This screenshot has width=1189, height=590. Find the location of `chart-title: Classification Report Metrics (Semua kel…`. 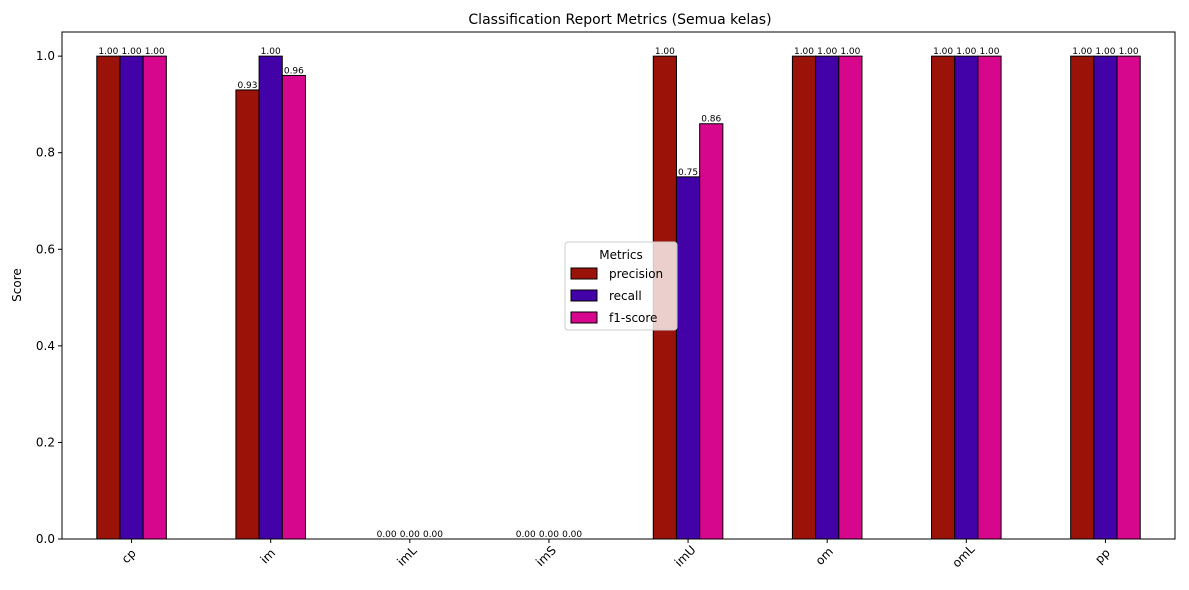

chart-title: Classification Report Metrics (Semua kel… is located at coordinates (619, 20).